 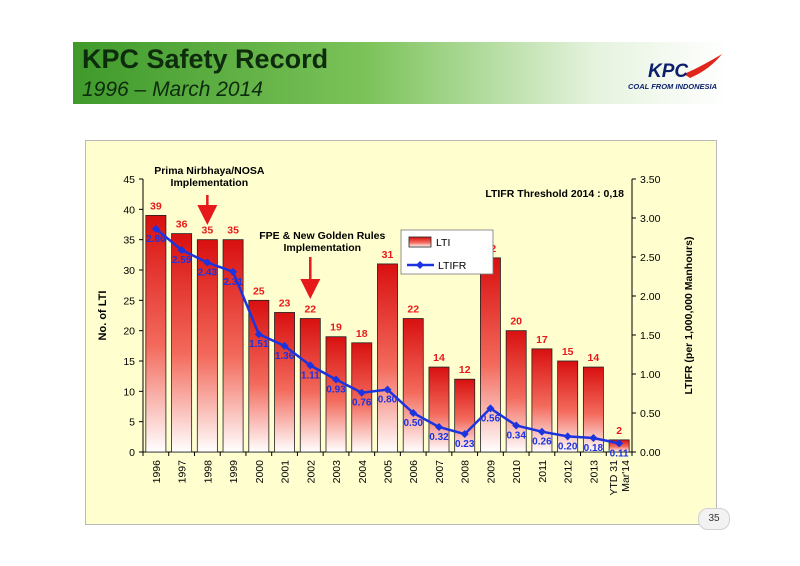 What do you see at coordinates (336, 389) in the screenshot?
I see `ltifr-data-label: 0.93` at bounding box center [336, 389].